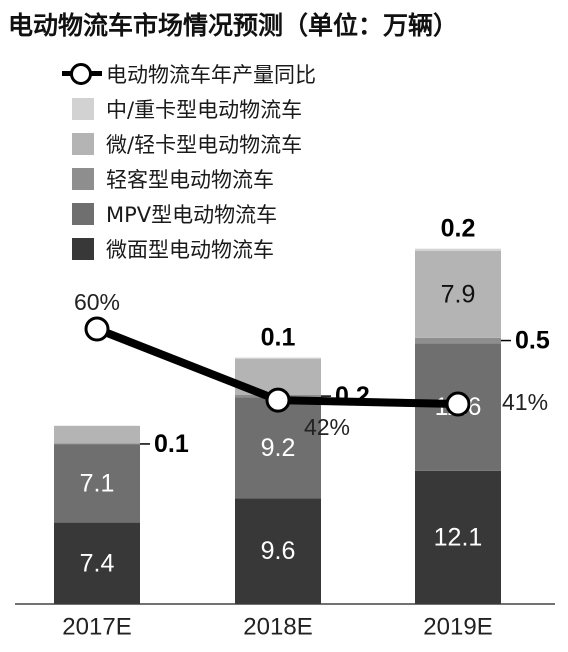 Image resolution: width=568 pixels, height=652 pixels. I want to click on chart-title: 电动物流车市场情况预测（单位：万辆）, so click(233, 25).